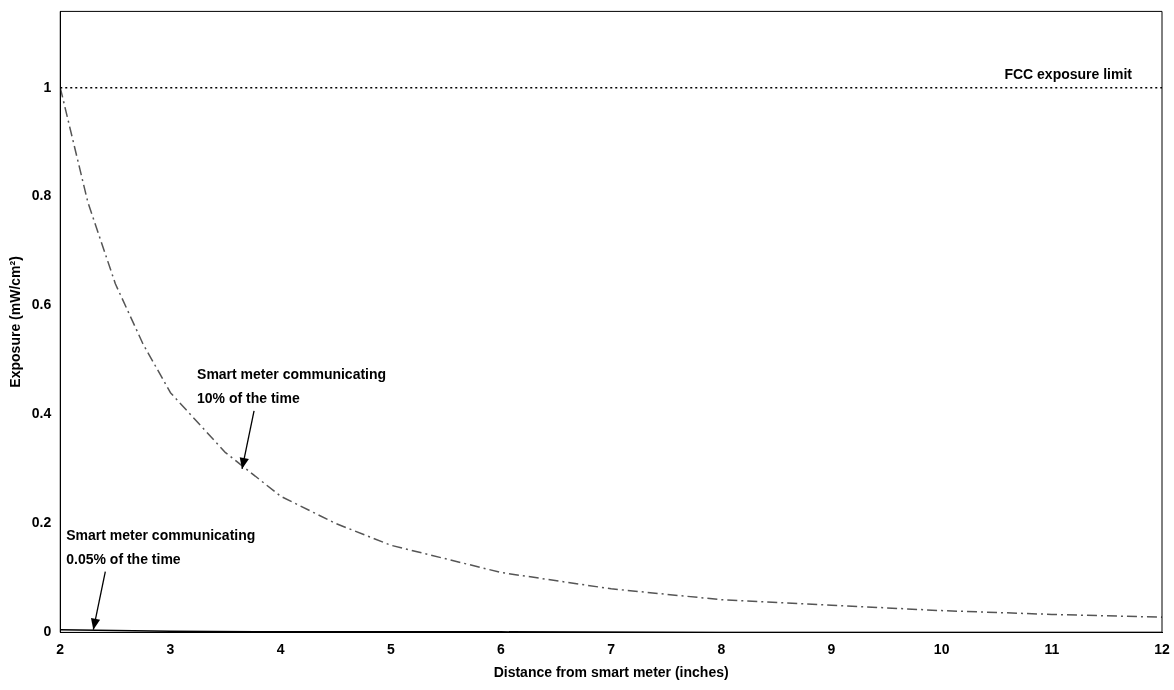  What do you see at coordinates (41, 304) in the screenshot?
I see `y-tick-label: 0.6` at bounding box center [41, 304].